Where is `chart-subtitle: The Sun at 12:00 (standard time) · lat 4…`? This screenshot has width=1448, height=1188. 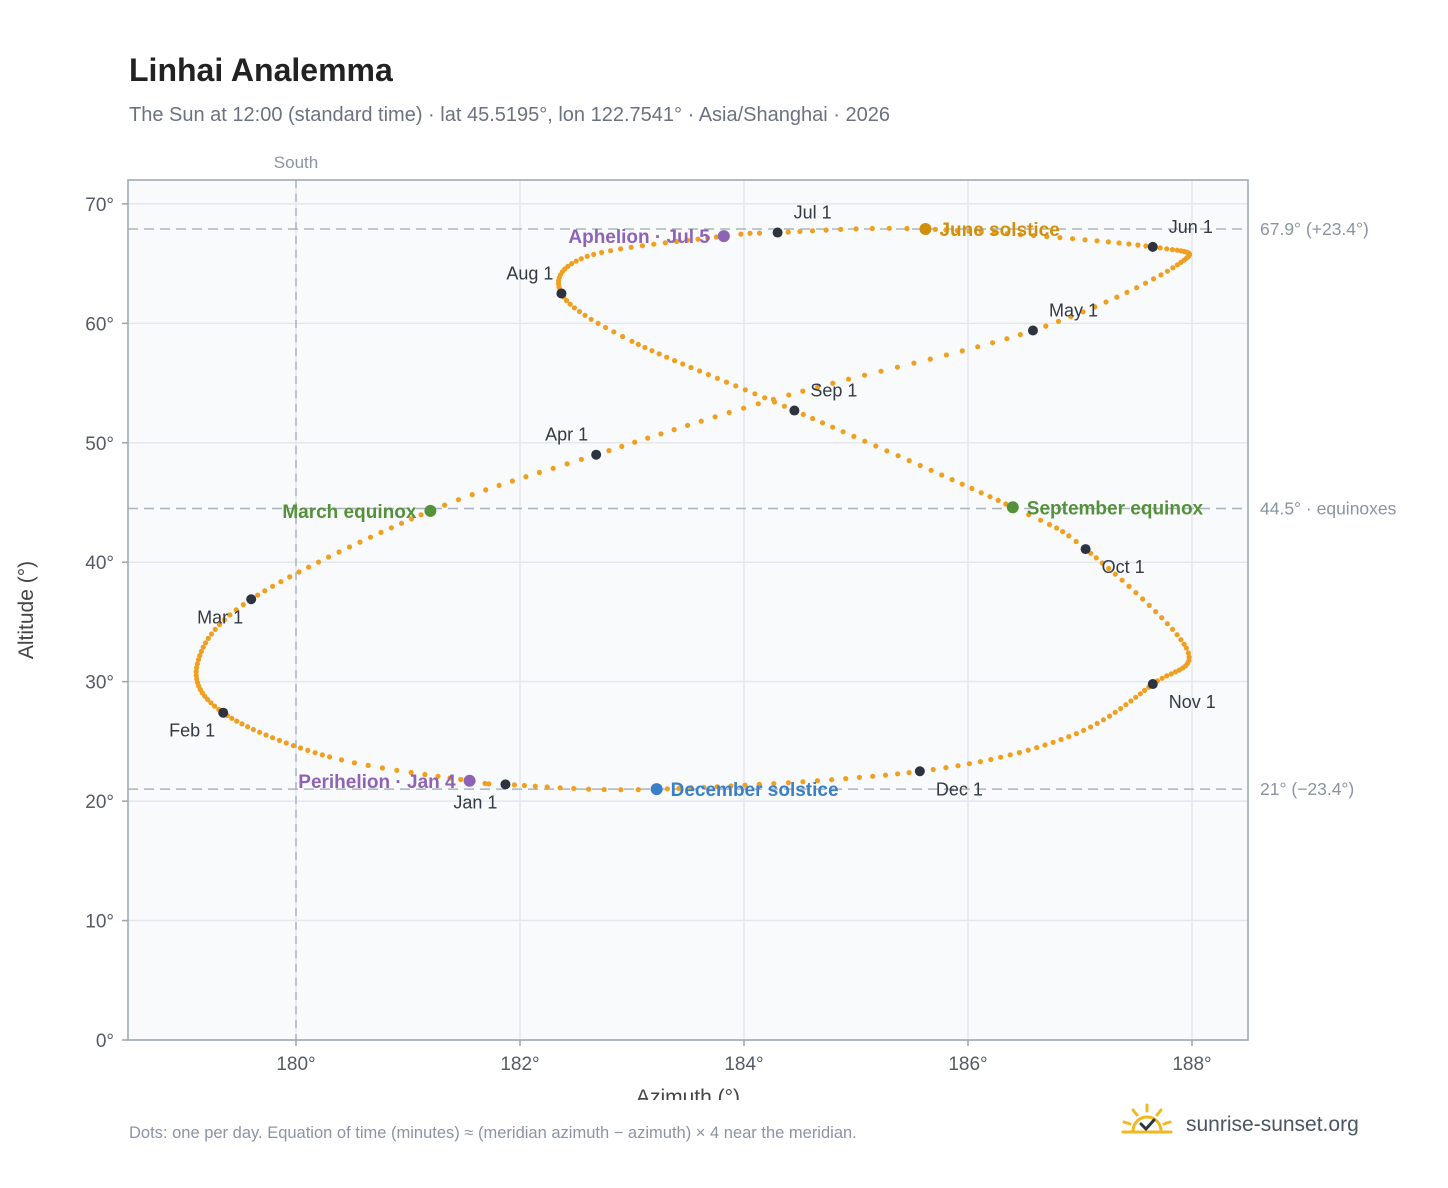
chart-subtitle: The Sun at 12:00 (standard time) · lat 4… is located at coordinates (509, 115).